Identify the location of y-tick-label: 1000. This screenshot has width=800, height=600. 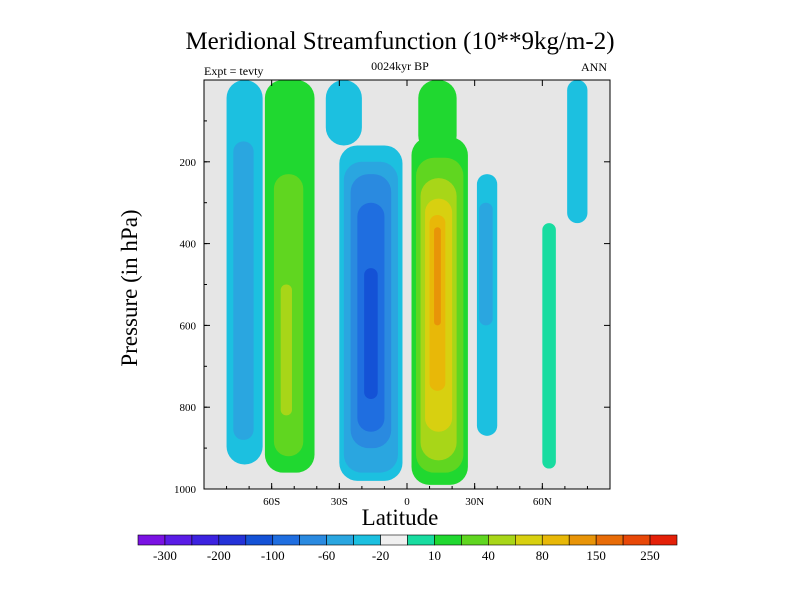
(185, 490).